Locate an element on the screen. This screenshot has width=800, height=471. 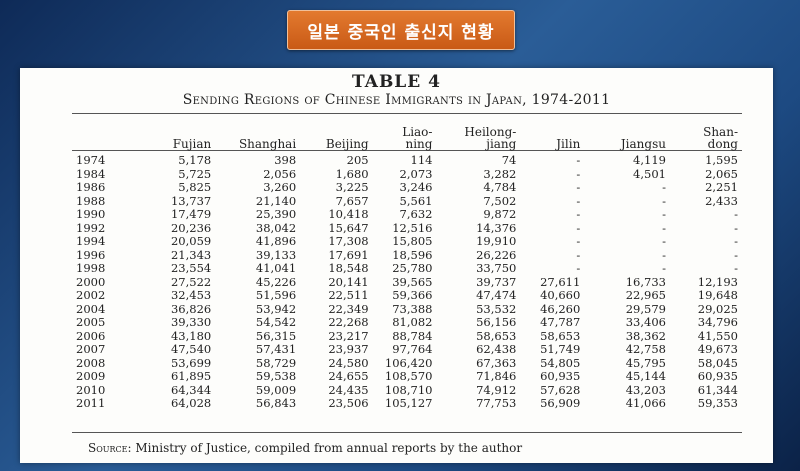
value-cell: 20,236 is located at coordinates (191, 227).